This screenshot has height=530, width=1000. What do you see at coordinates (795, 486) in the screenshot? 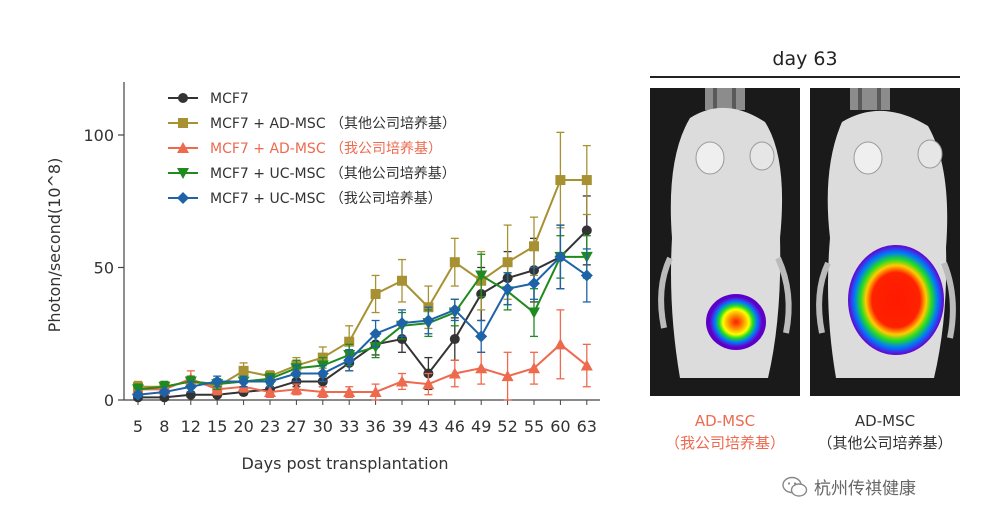
I see `wechat-icon` at bounding box center [795, 486].